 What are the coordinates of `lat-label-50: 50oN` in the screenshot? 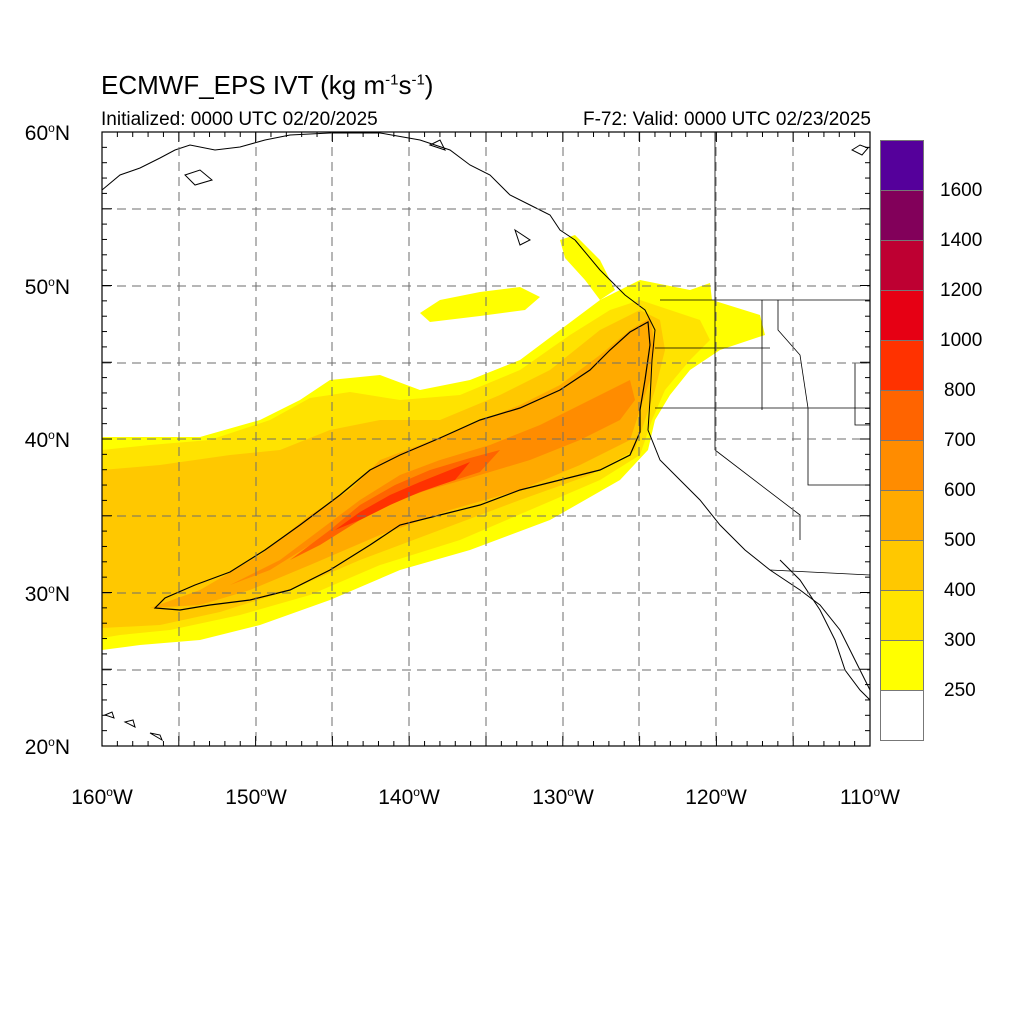 It's located at (47, 287).